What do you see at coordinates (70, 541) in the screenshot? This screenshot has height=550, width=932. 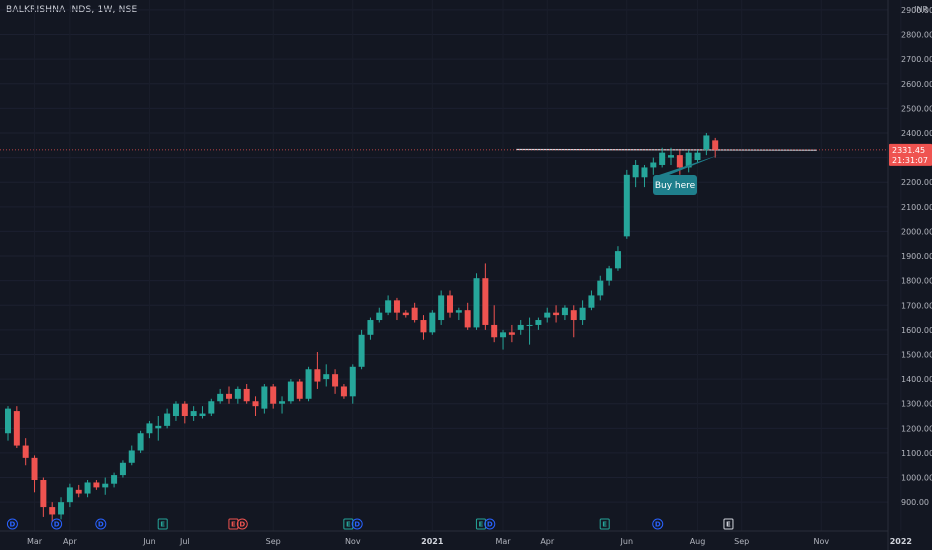 I see `x-tick-label: Apr` at bounding box center [70, 541].